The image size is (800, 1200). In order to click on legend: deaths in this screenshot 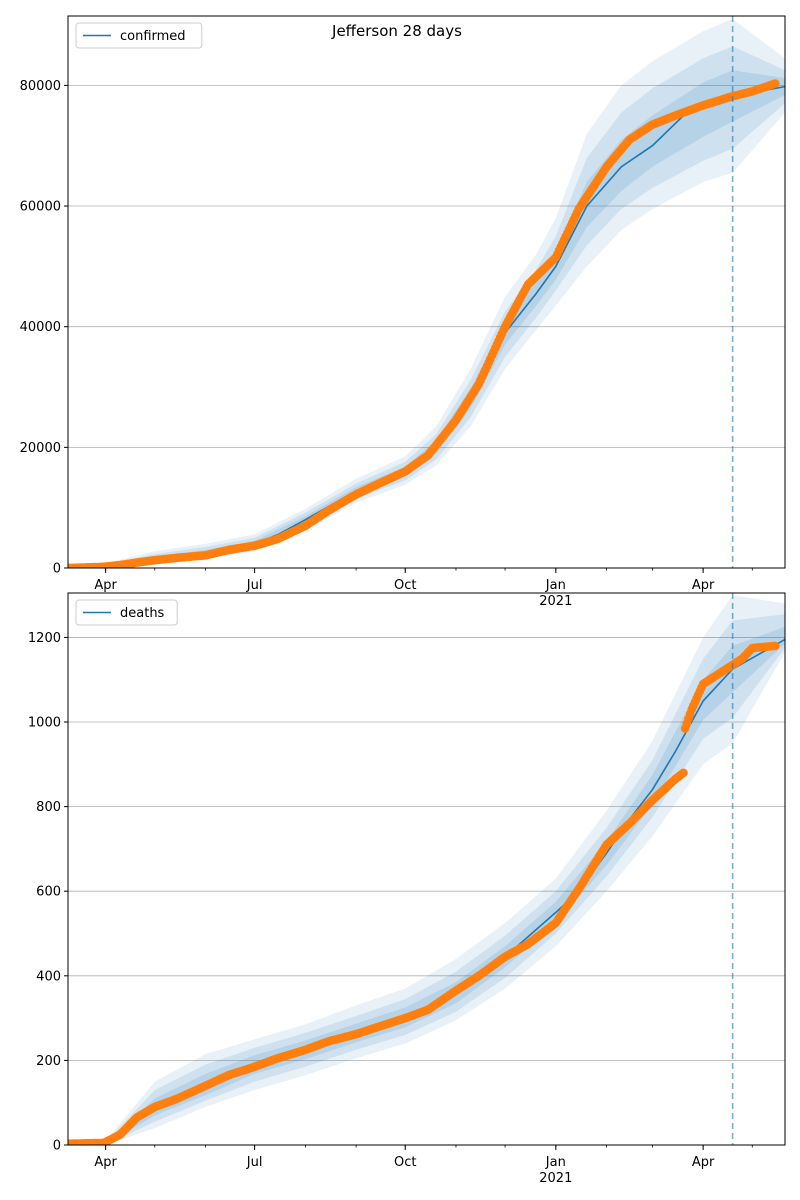, I will do `click(126, 612)`.